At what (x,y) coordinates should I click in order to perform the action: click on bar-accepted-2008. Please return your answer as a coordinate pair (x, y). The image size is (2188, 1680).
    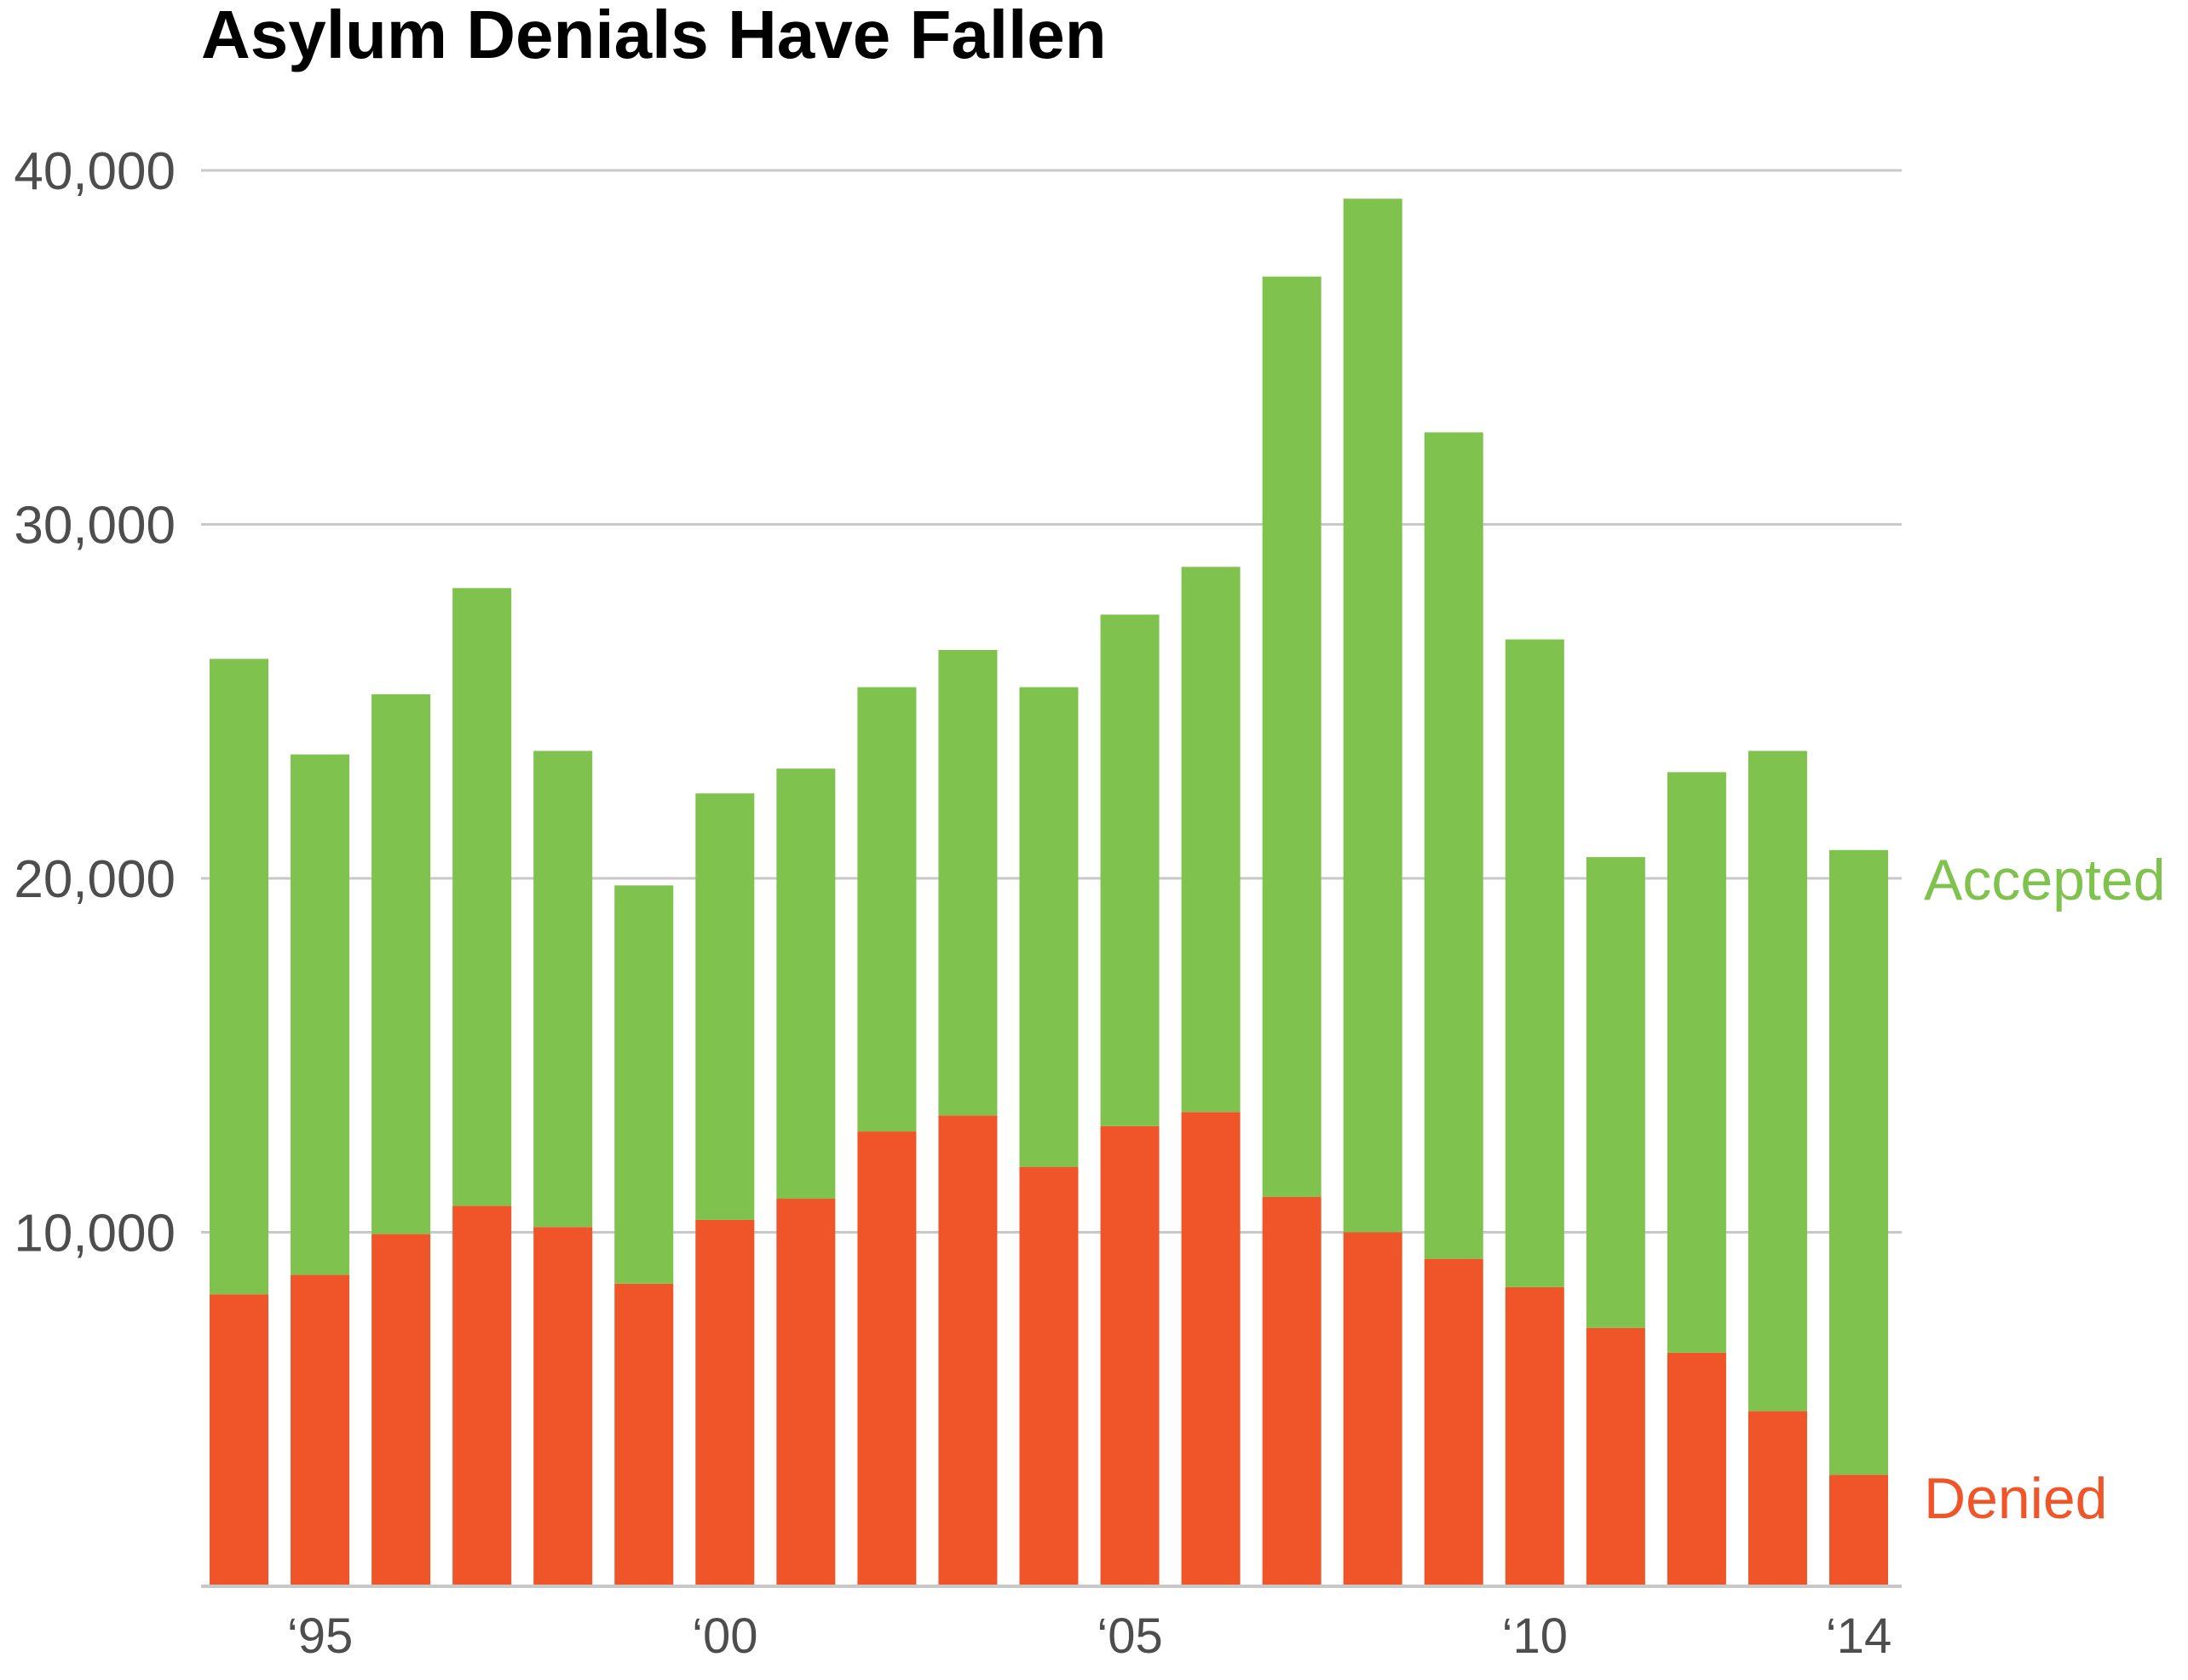
    Looking at the image, I should click on (1372, 715).